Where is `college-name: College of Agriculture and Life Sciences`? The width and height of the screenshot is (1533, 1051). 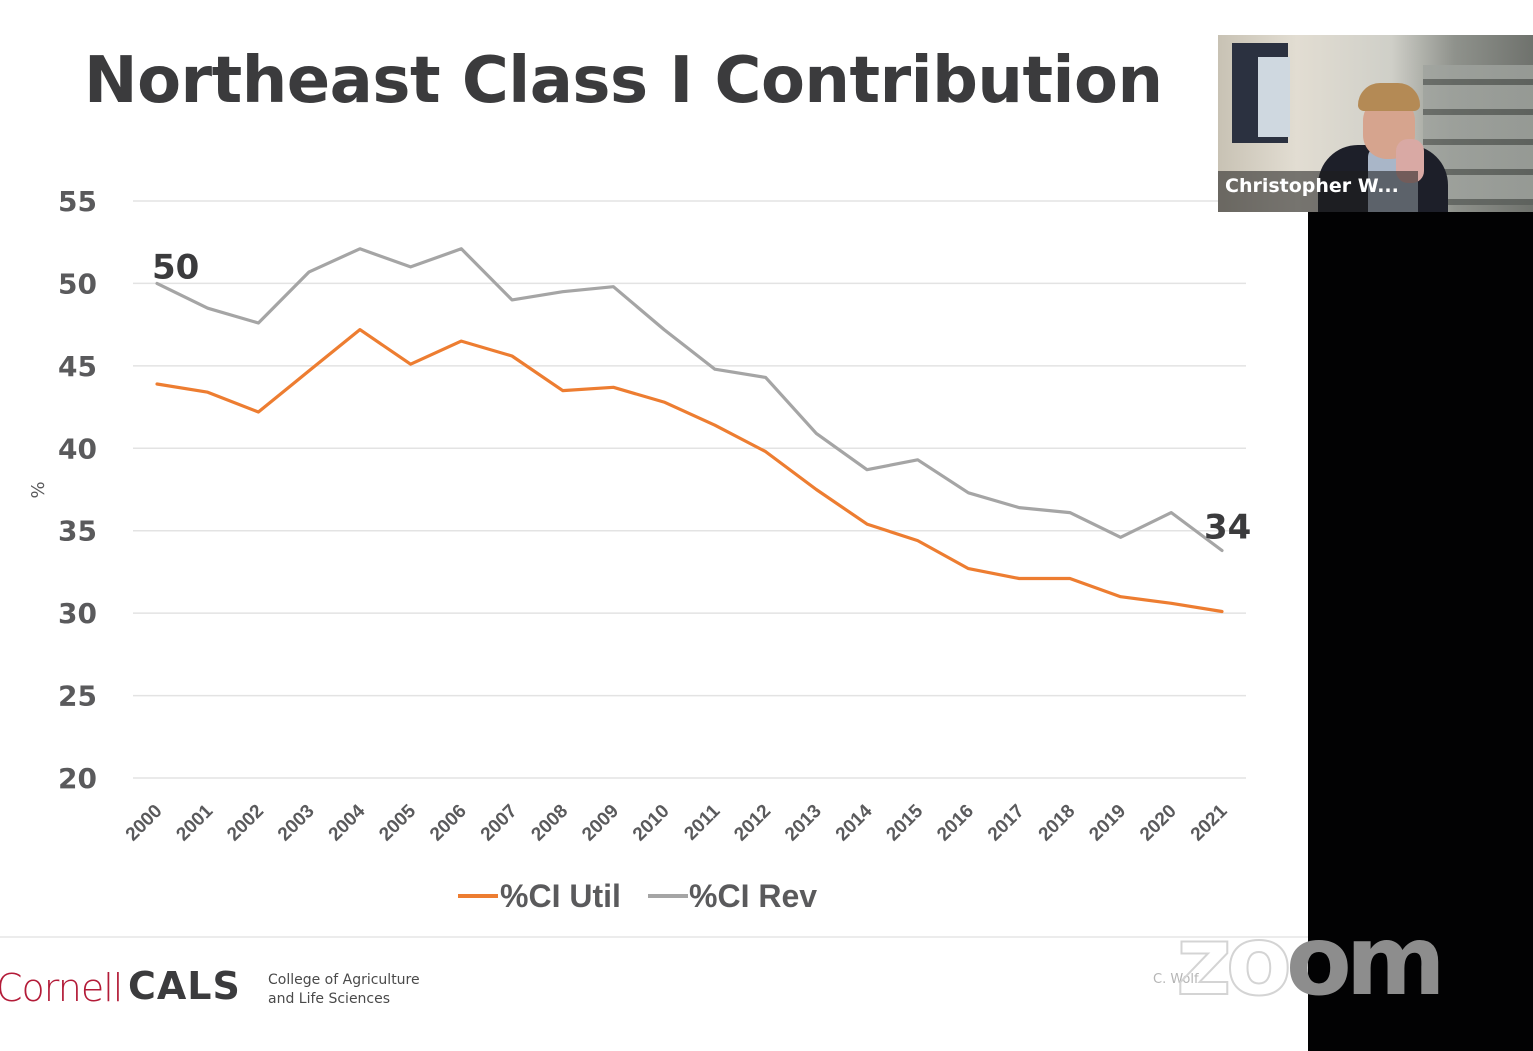 college-name: College of Agriculture and Life Sciences is located at coordinates (344, 990).